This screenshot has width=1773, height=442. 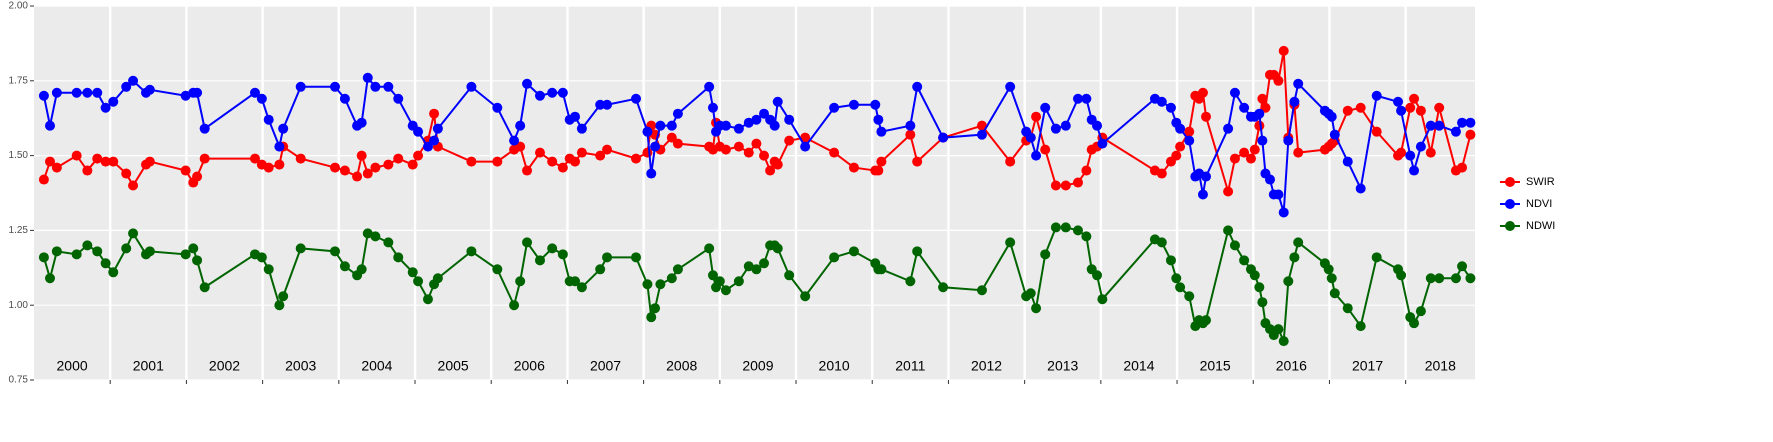 I want to click on year-label: 2014, so click(x=1138, y=366).